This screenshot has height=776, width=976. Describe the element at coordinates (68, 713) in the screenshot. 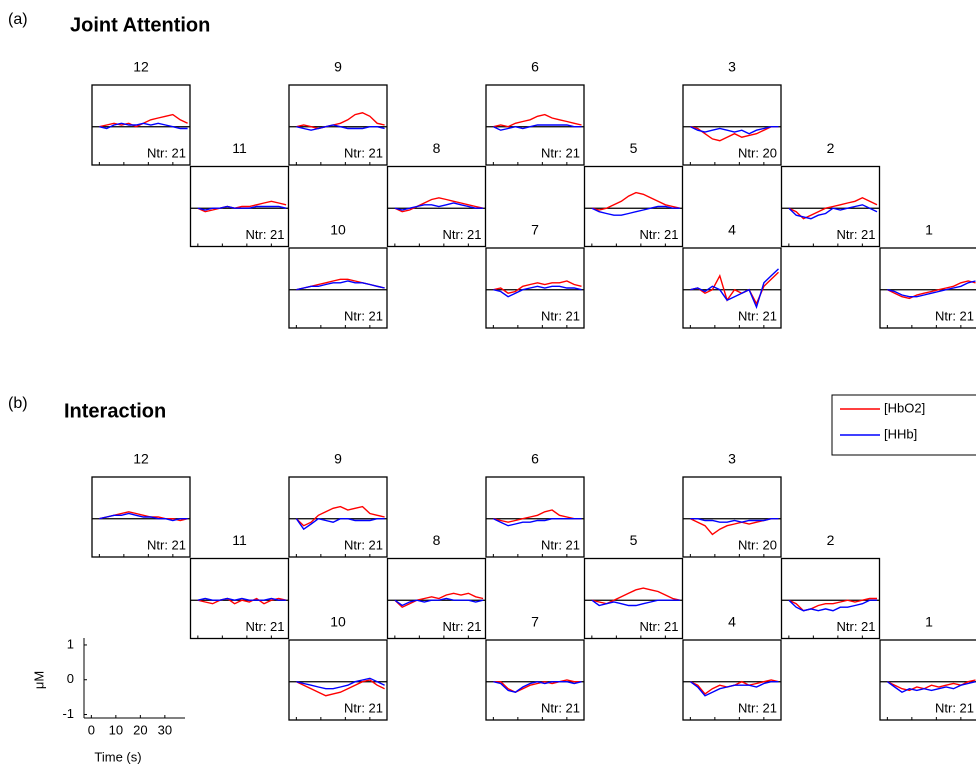

I see `y-tick-label: -1` at that location.